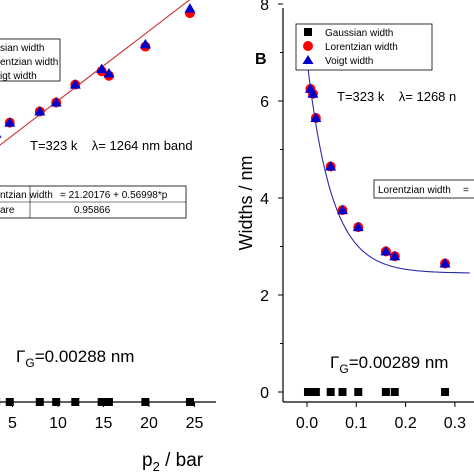  I want to click on panel-b-legend-marker-voigt, so click(308, 59).